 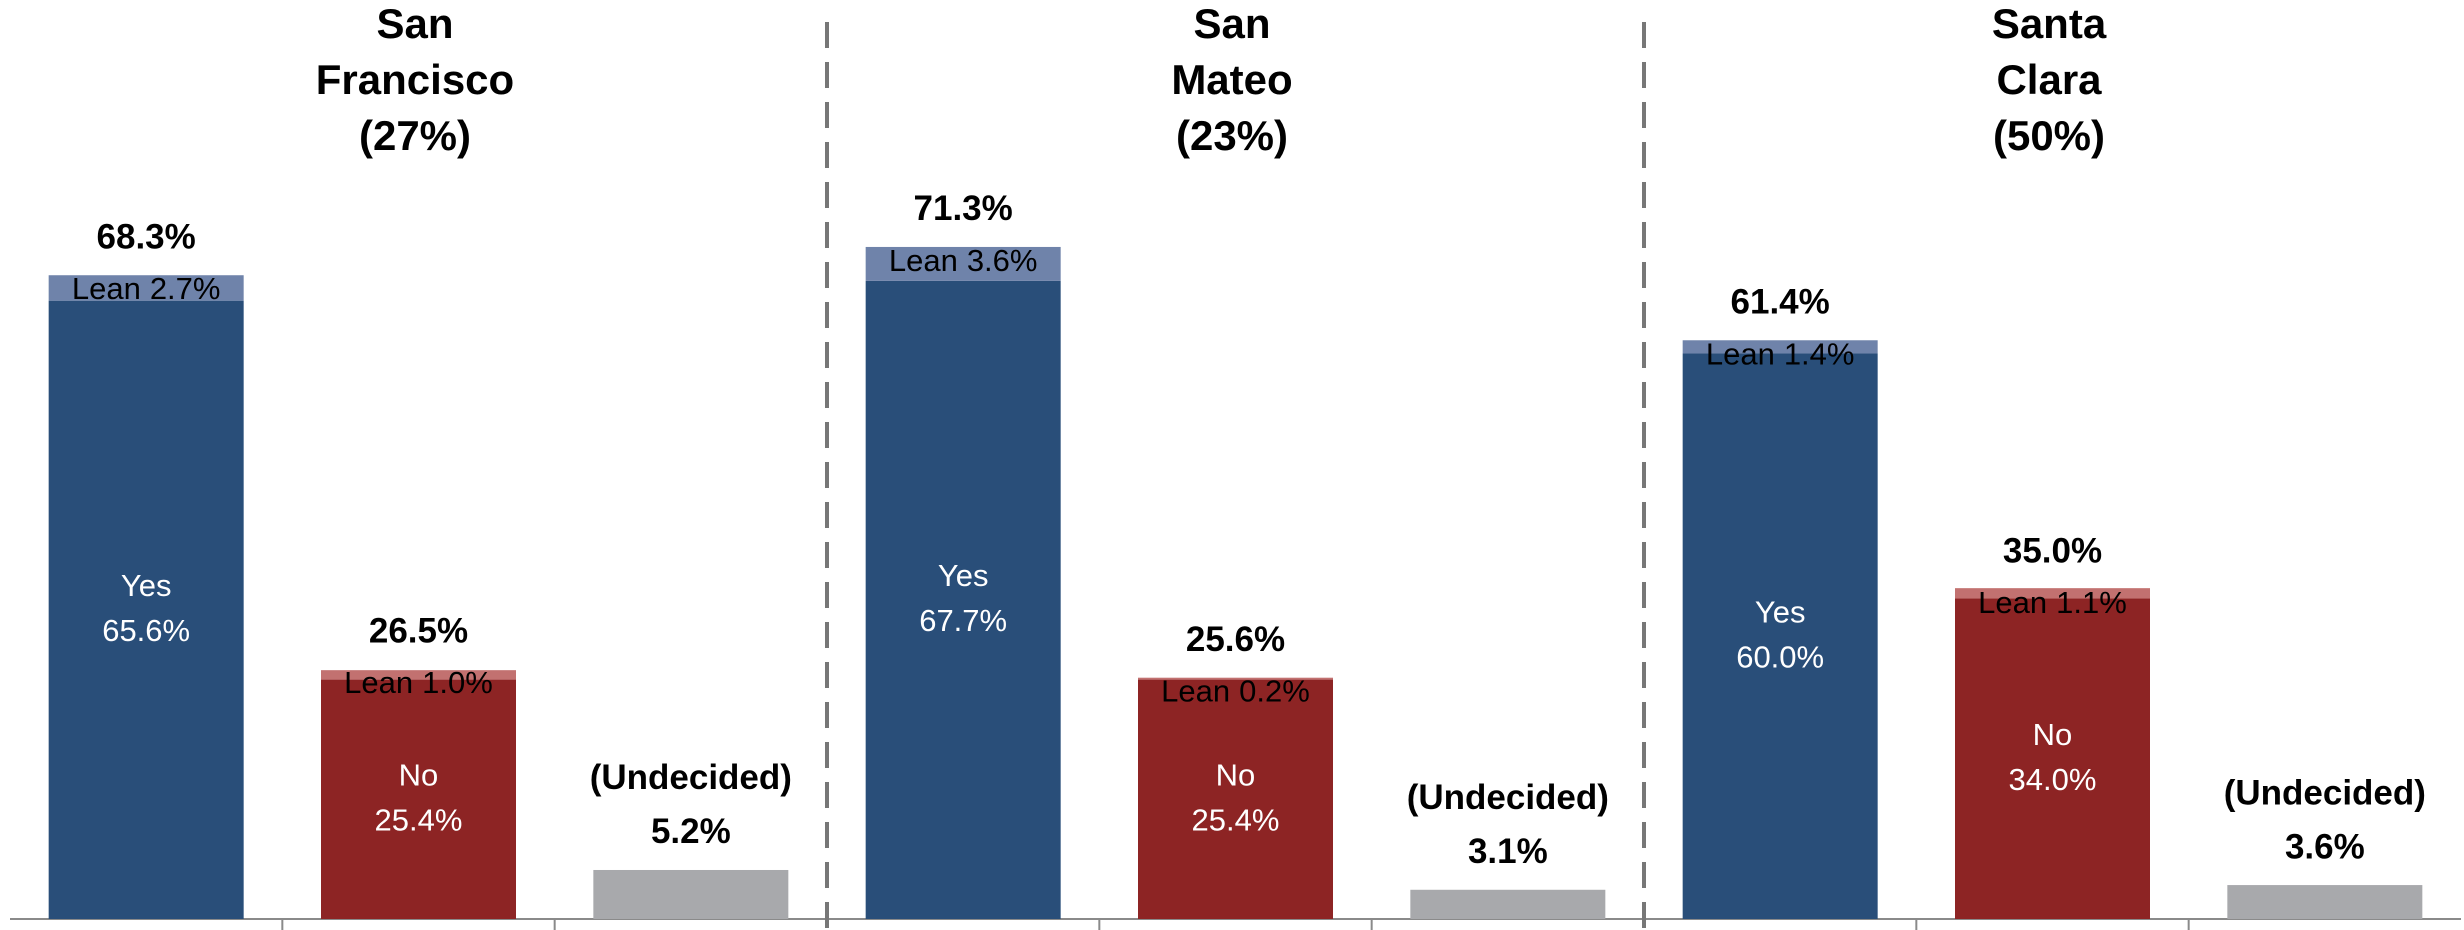 What do you see at coordinates (418, 630) in the screenshot?
I see `total-label: 26.5%` at bounding box center [418, 630].